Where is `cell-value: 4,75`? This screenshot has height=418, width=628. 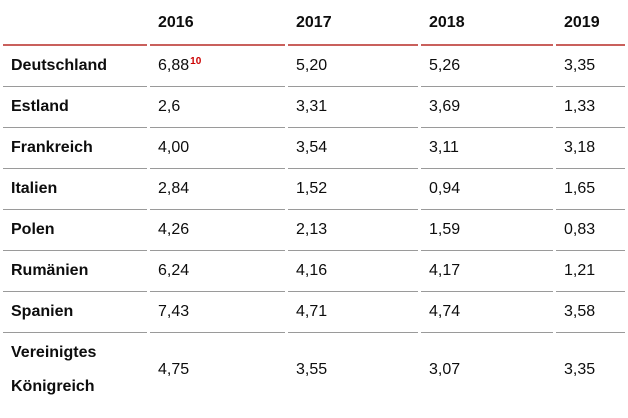 cell-value: 4,75 is located at coordinates (174, 369).